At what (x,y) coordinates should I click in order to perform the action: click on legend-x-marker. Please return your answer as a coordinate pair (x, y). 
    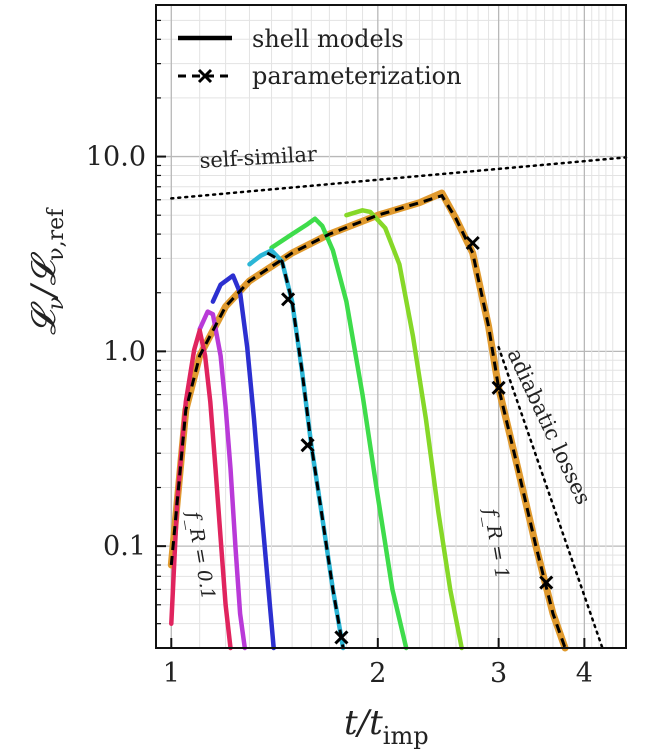
    Looking at the image, I should click on (205, 76).